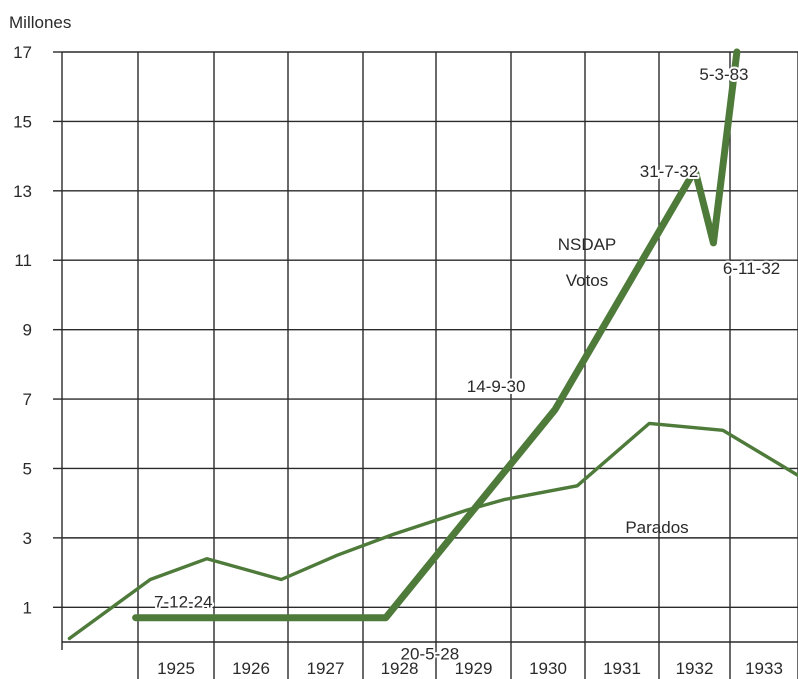  Describe the element at coordinates (27, 330) in the screenshot. I see `y-tick-label: 9` at that location.